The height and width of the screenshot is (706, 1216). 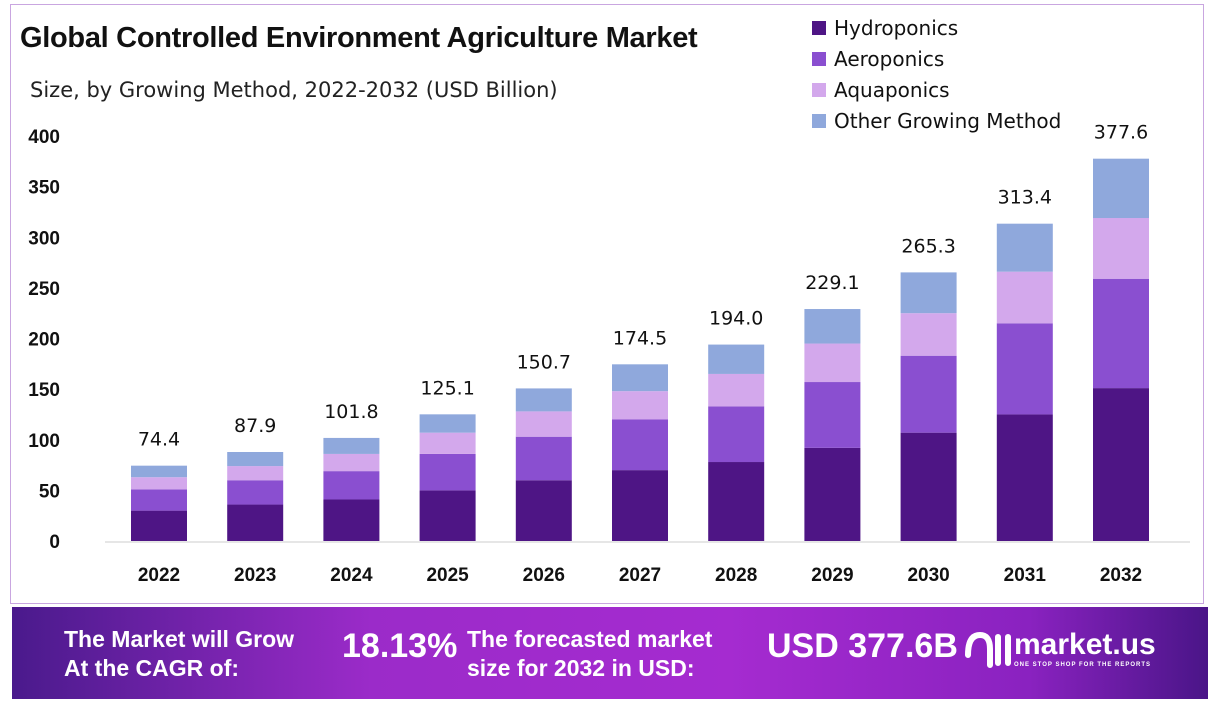 What do you see at coordinates (159, 440) in the screenshot?
I see `data-label: 74.4` at bounding box center [159, 440].